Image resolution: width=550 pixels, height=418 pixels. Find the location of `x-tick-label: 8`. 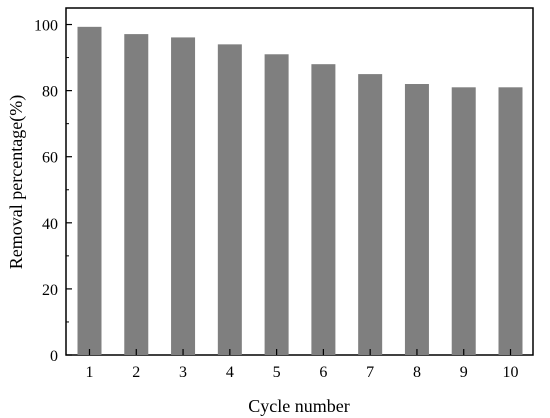

x-tick-label: 8 is located at coordinates (417, 372).